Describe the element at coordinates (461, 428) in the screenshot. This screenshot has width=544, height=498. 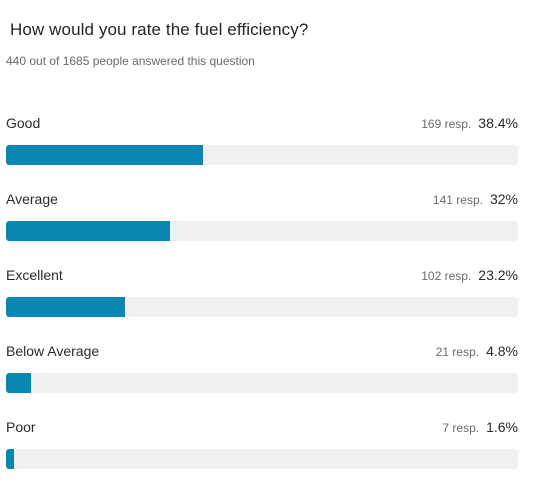
I see `response-count: 7 resp.` at that location.